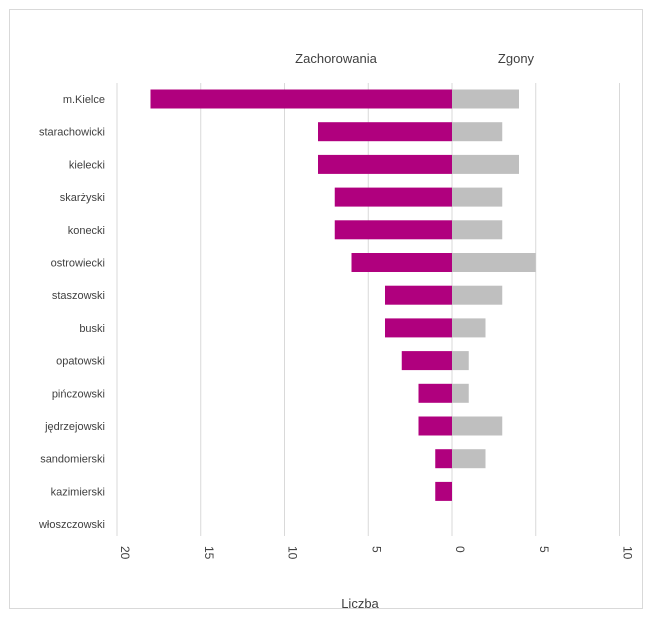 This screenshot has height=618, width=654. What do you see at coordinates (86, 231) in the screenshot?
I see `category-label: konecki` at bounding box center [86, 231].